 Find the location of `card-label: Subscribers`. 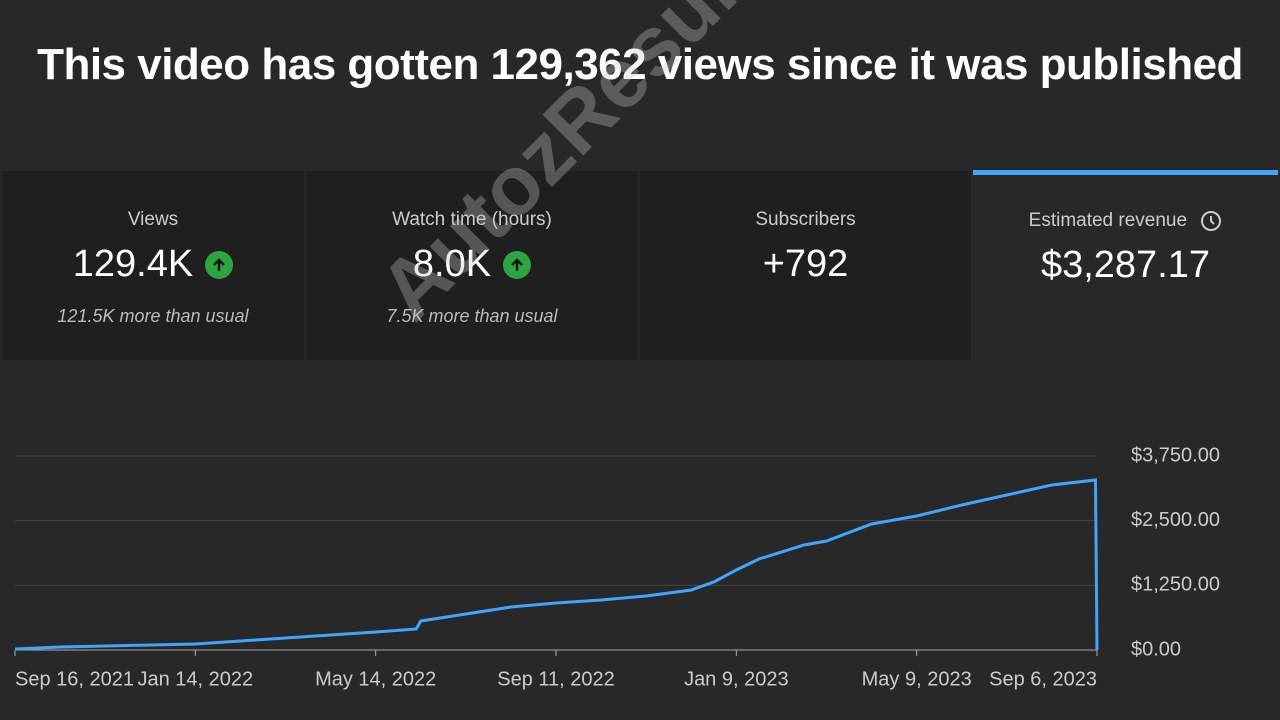

card-label: Subscribers is located at coordinates (805, 219).